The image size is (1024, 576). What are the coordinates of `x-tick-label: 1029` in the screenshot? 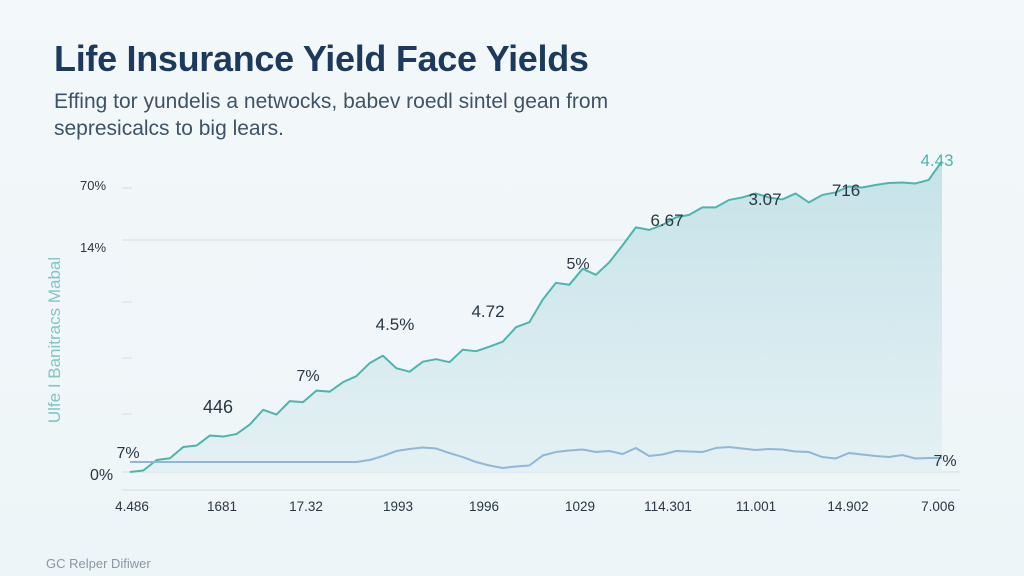 It's located at (580, 506).